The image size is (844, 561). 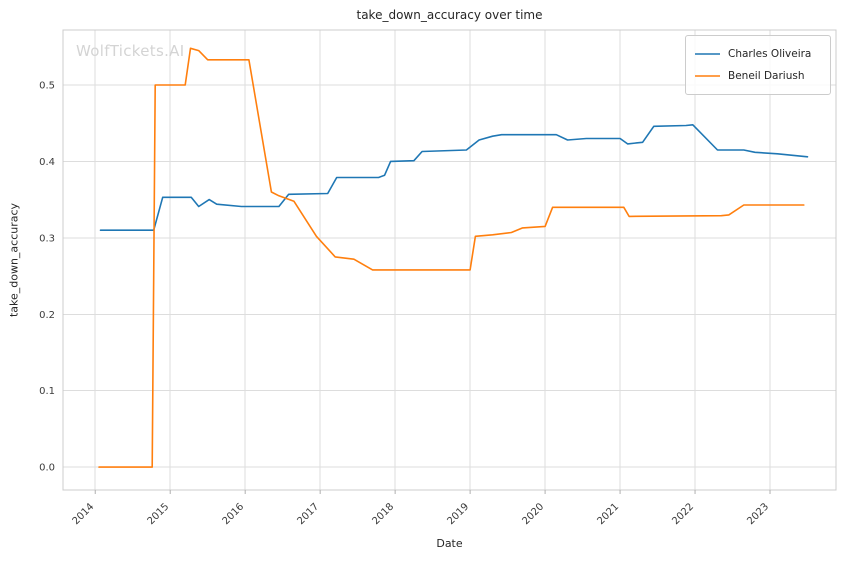 I want to click on x-axis-label: Date, so click(x=449, y=543).